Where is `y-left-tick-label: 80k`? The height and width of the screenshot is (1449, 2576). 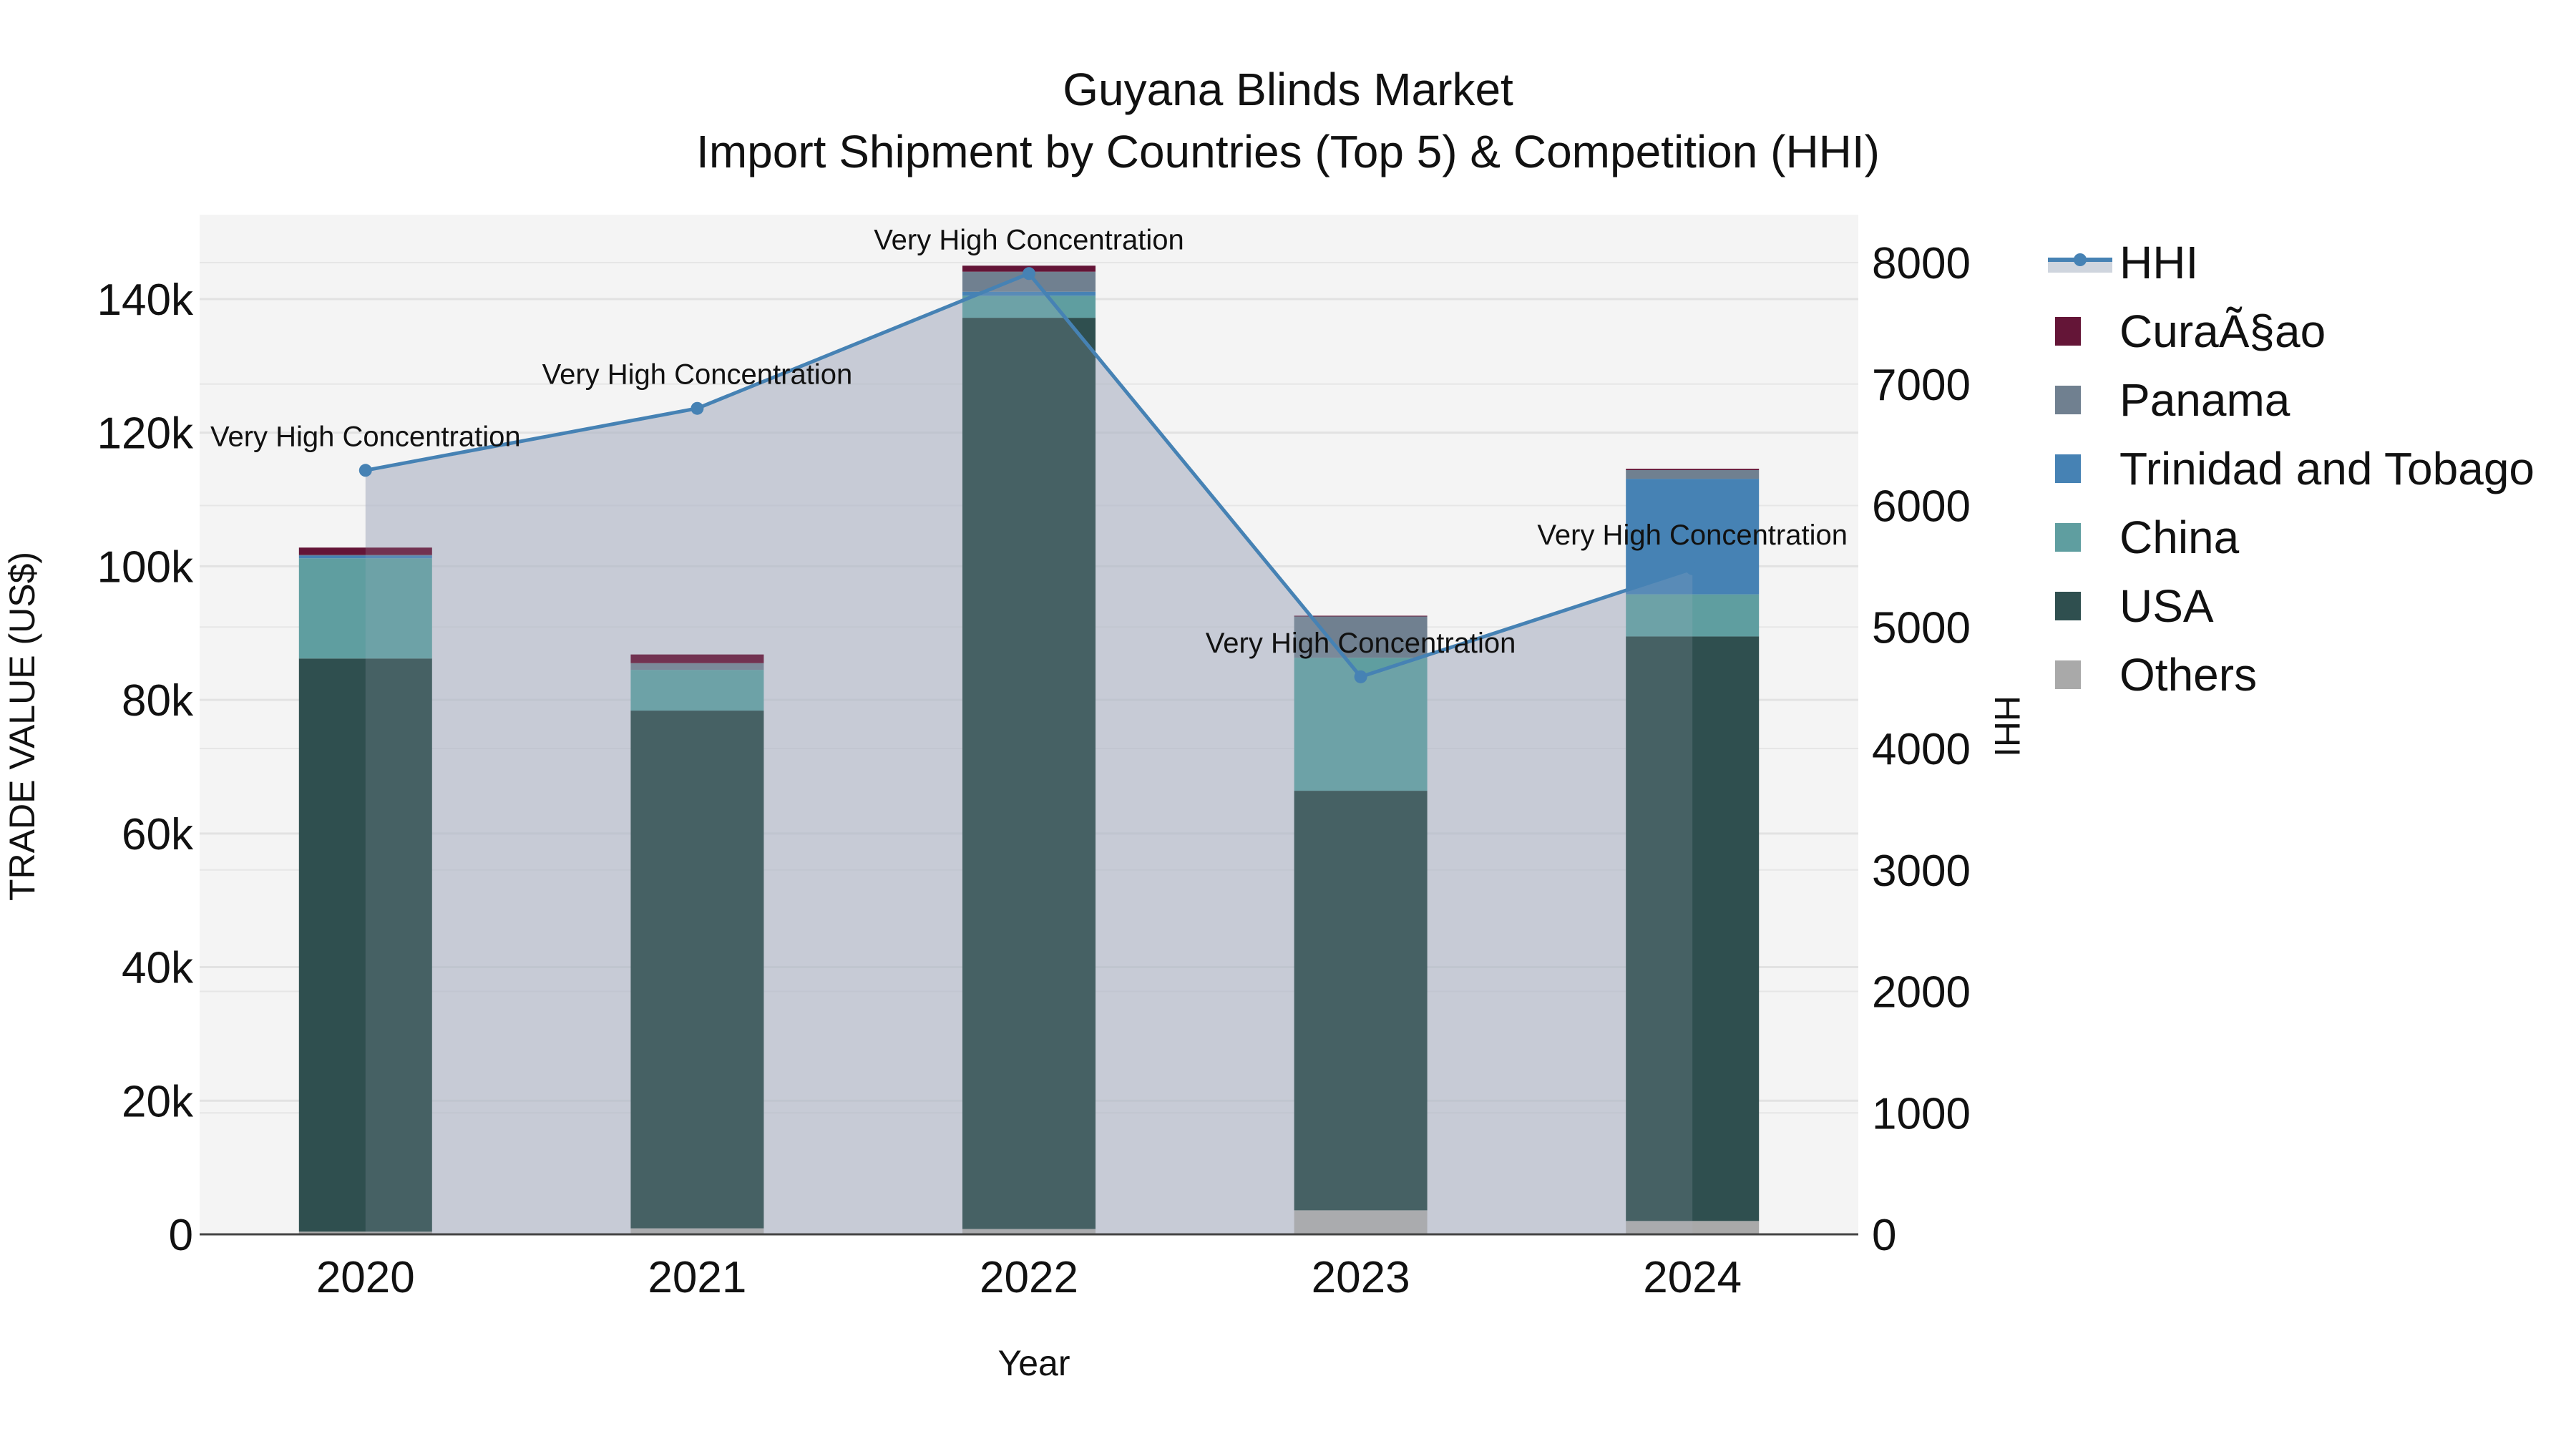
y-left-tick-label: 80k is located at coordinates (158, 701).